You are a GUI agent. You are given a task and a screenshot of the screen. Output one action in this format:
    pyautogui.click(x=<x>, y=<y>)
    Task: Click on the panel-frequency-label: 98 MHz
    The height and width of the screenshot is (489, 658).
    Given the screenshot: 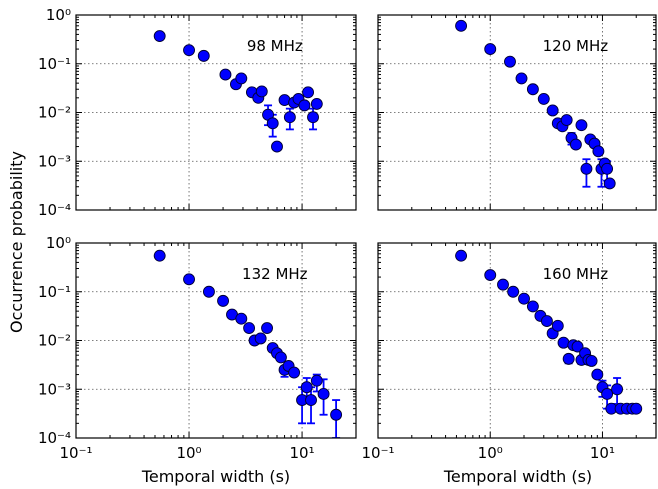 What is the action you would take?
    pyautogui.click(x=275, y=46)
    